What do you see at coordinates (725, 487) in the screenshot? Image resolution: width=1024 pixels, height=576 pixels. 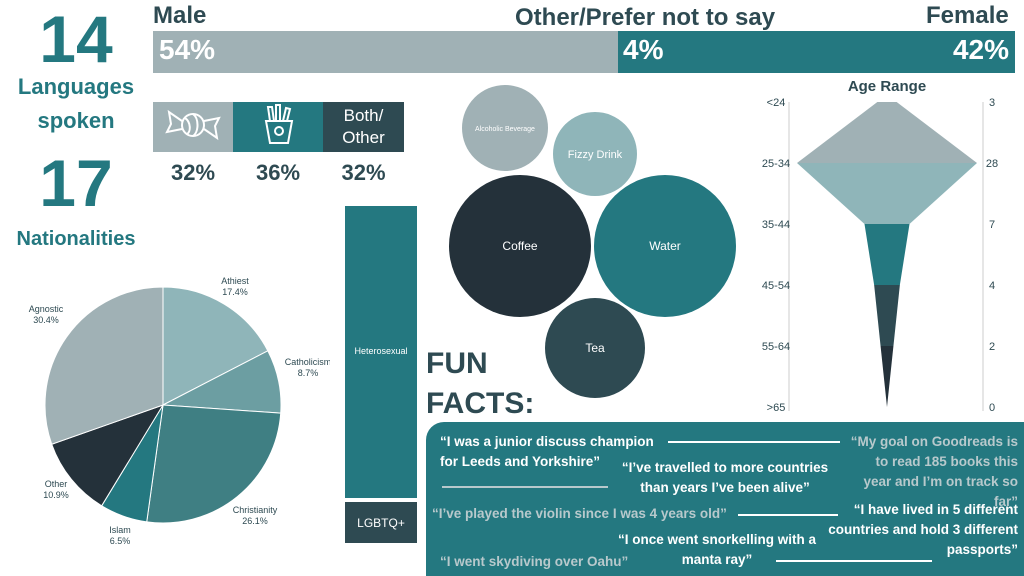 I see `fun-fact-3-line: than years I’ve been alive”` at bounding box center [725, 487].